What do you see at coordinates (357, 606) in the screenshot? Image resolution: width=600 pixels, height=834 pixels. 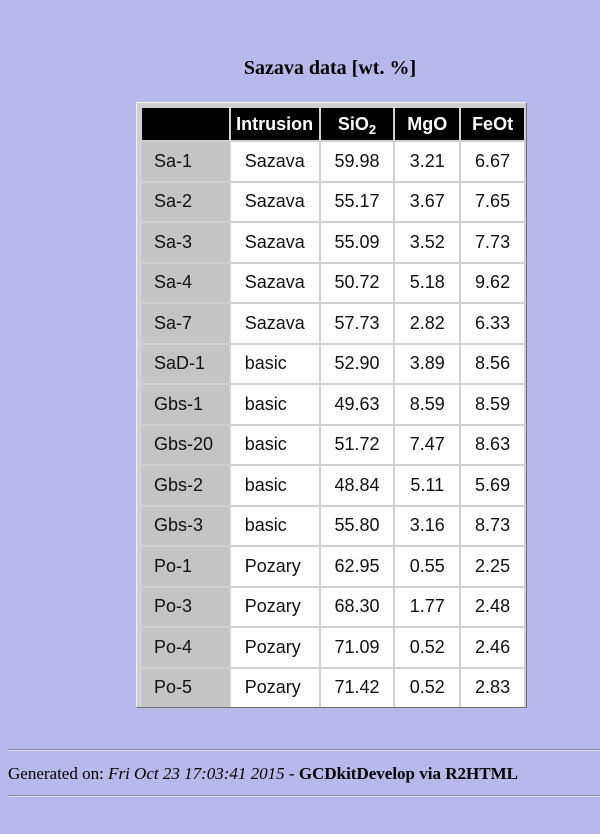 I see `sio2-cell: 68.30` at bounding box center [357, 606].